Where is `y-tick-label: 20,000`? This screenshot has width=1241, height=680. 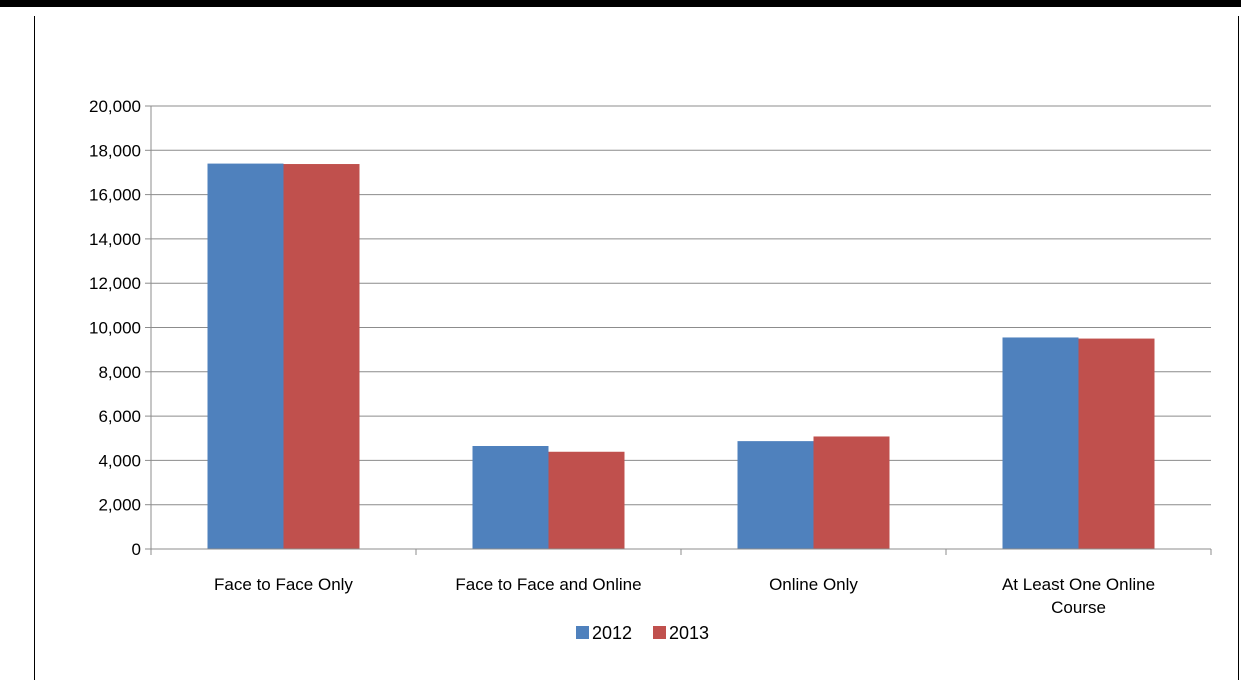 y-tick-label: 20,000 is located at coordinates (115, 106).